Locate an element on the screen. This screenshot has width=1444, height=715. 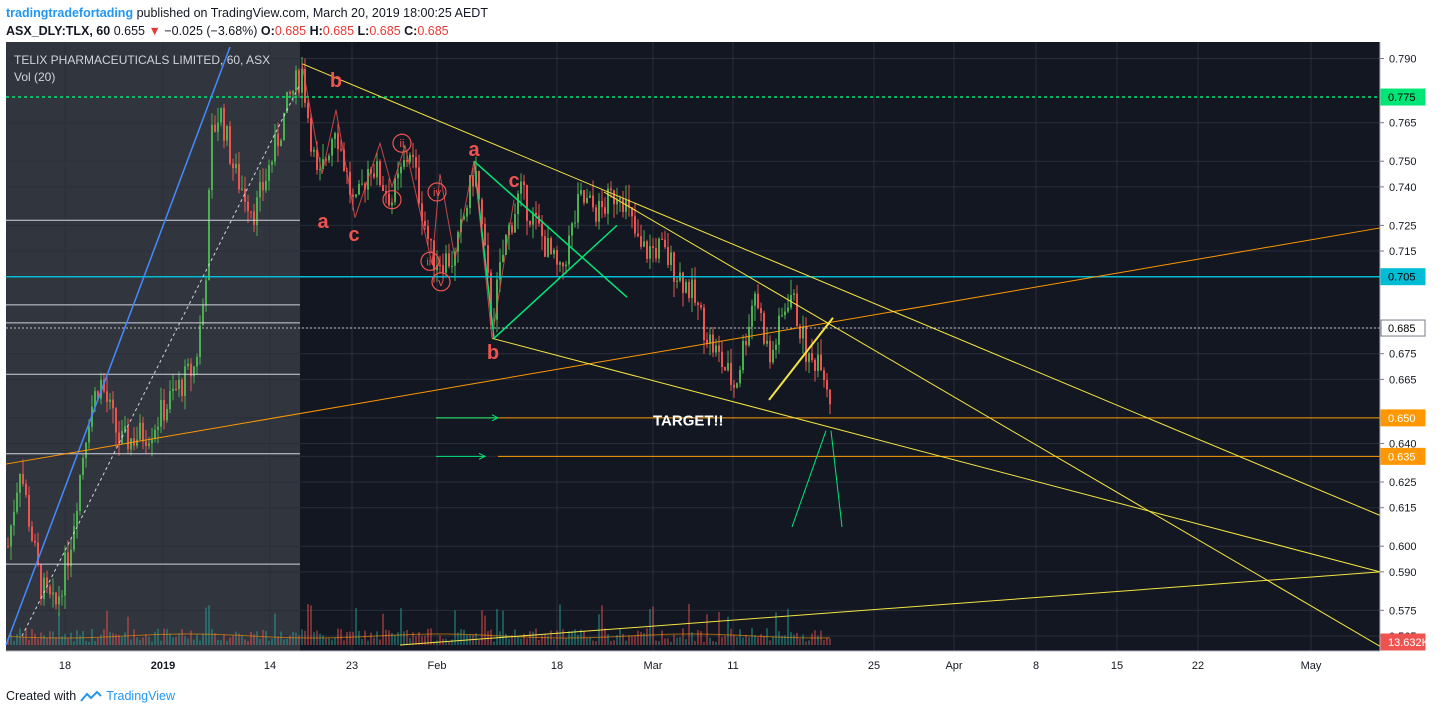
tradingview-link: TradingView is located at coordinates (140, 696).